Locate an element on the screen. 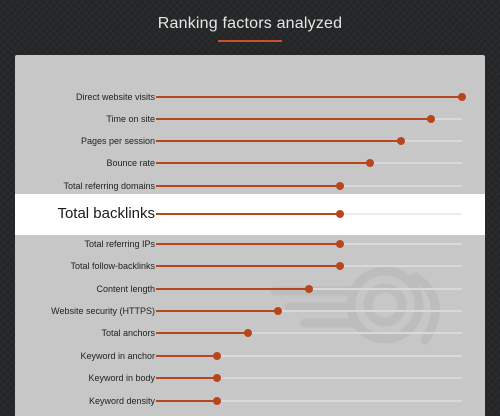 Image resolution: width=500 pixels, height=416 pixels. factor-row: Total anchors is located at coordinates (250, 333).